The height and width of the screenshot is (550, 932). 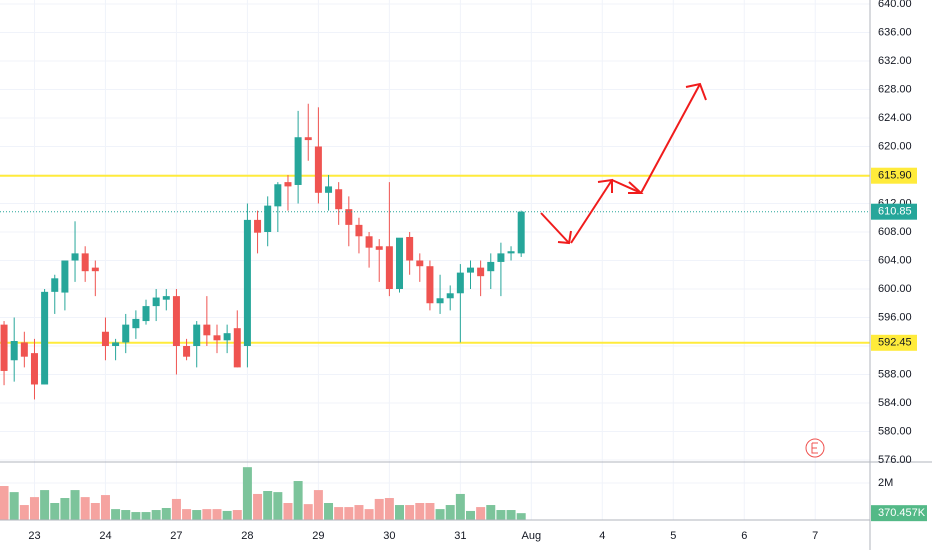 What do you see at coordinates (602, 536) in the screenshot?
I see `x-tick-label: 4` at bounding box center [602, 536].